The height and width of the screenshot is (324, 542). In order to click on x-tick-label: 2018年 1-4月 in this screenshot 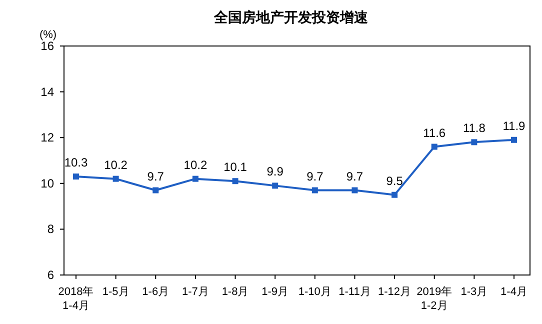, I will do `click(76, 299)`.